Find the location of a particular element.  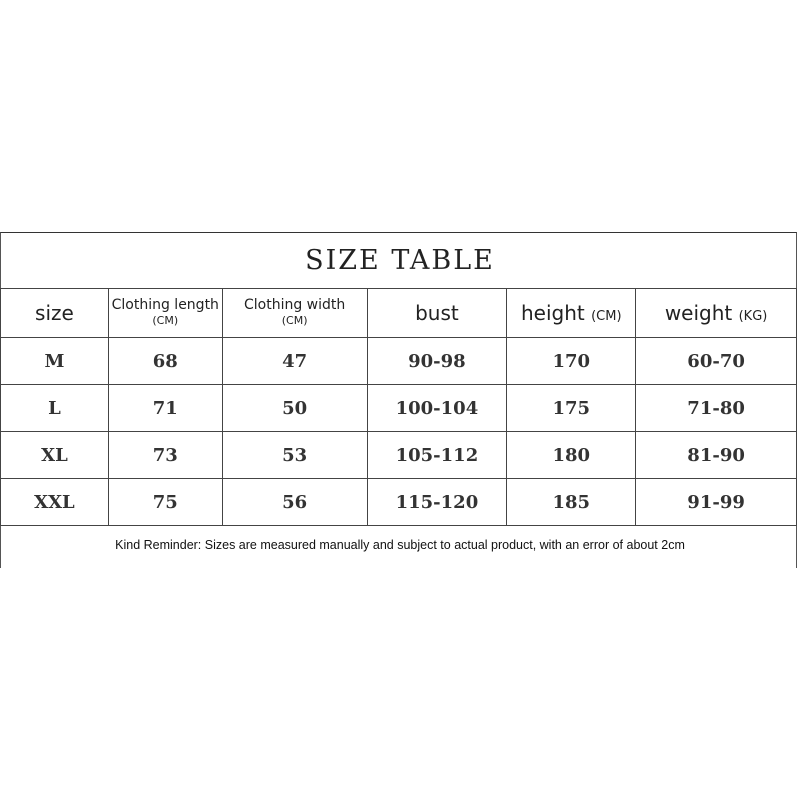

header-bust: bust is located at coordinates (437, 313).